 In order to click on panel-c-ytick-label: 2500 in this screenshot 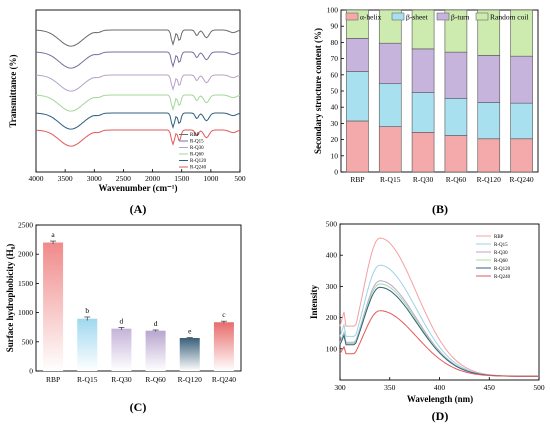, I will do `click(25, 225)`.